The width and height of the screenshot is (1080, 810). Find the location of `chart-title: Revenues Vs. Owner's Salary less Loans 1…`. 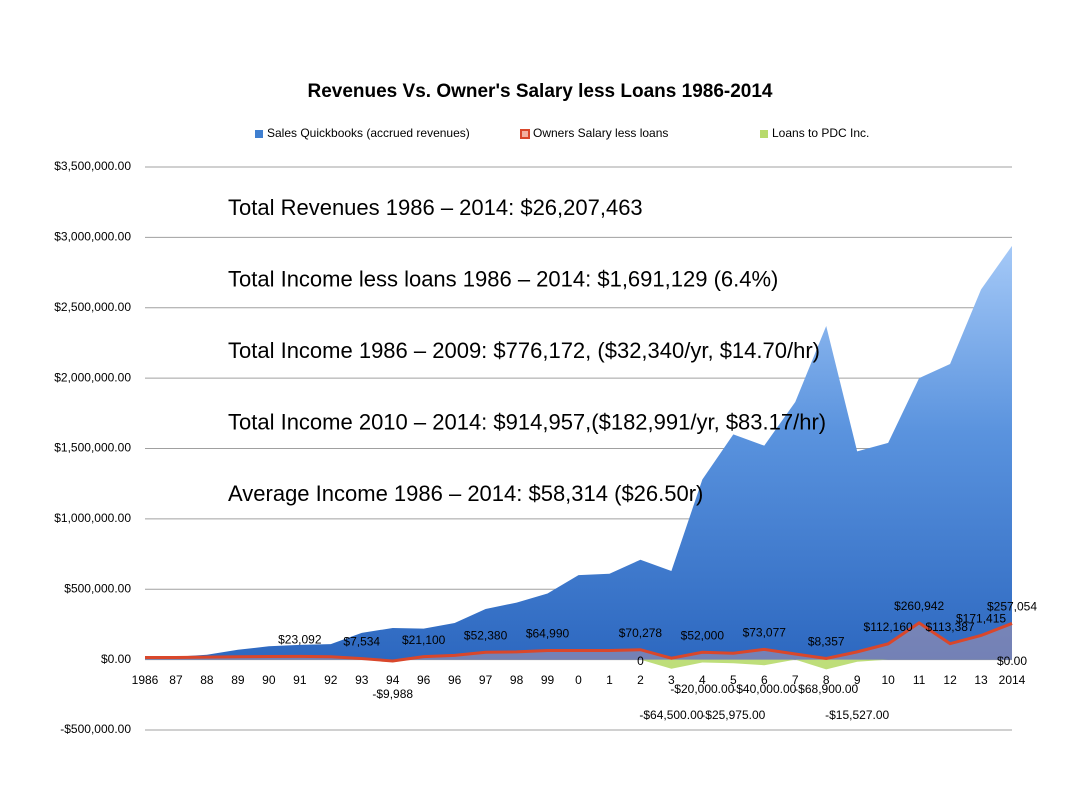

chart-title: Revenues Vs. Owner's Salary less Loans 1… is located at coordinates (539, 91).